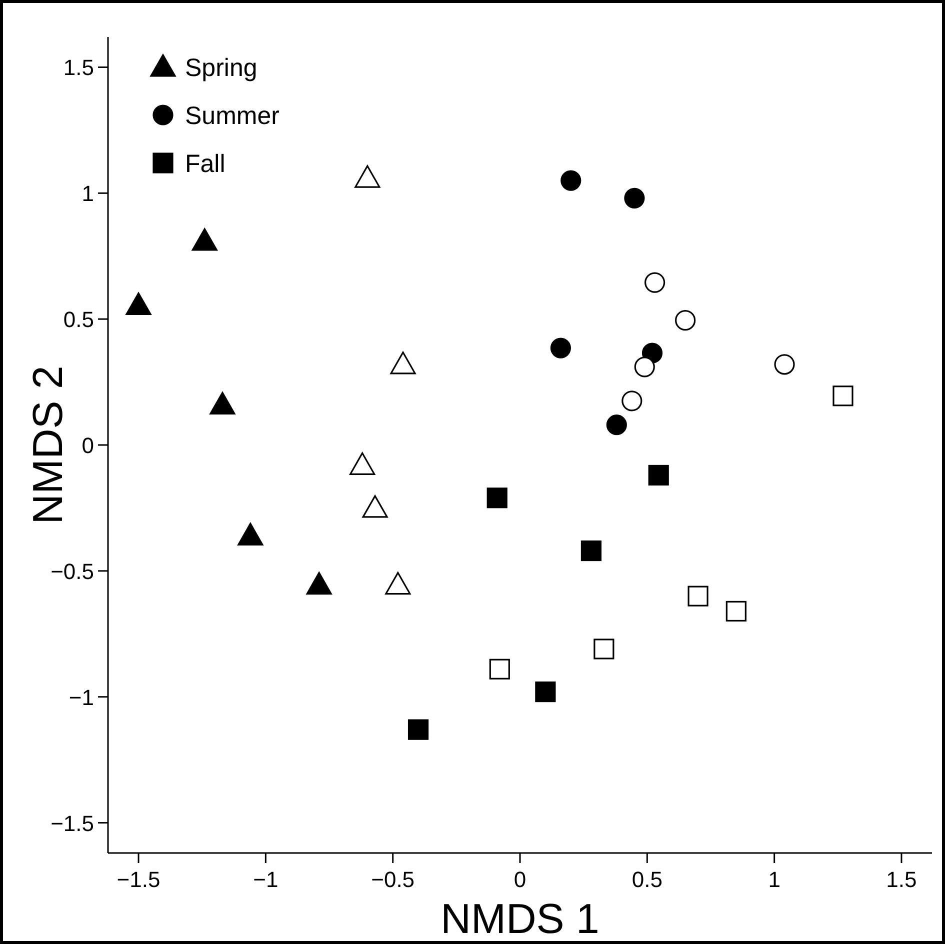  I want to click on x-tick-label: 1.5, so click(901, 879).